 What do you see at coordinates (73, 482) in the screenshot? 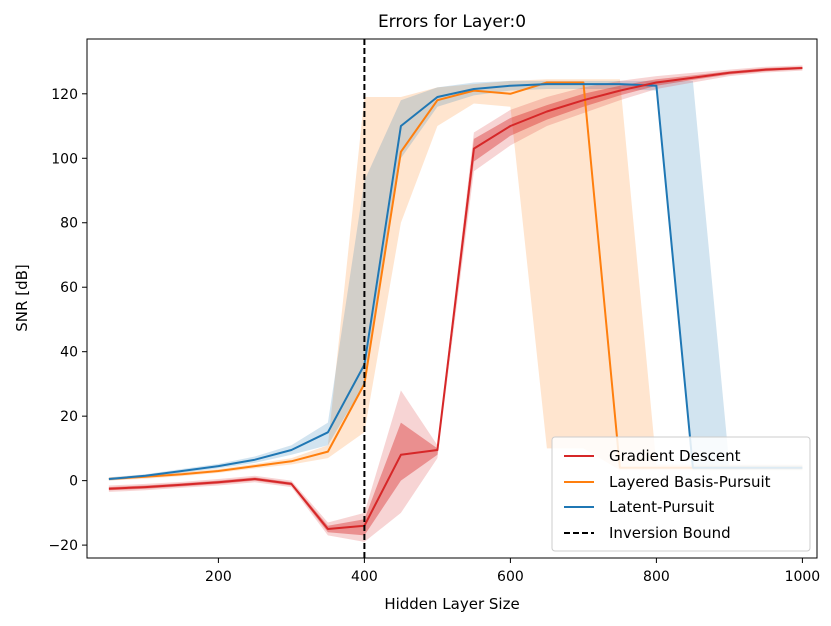
I see `y-tick-label-0: 0` at bounding box center [73, 482].